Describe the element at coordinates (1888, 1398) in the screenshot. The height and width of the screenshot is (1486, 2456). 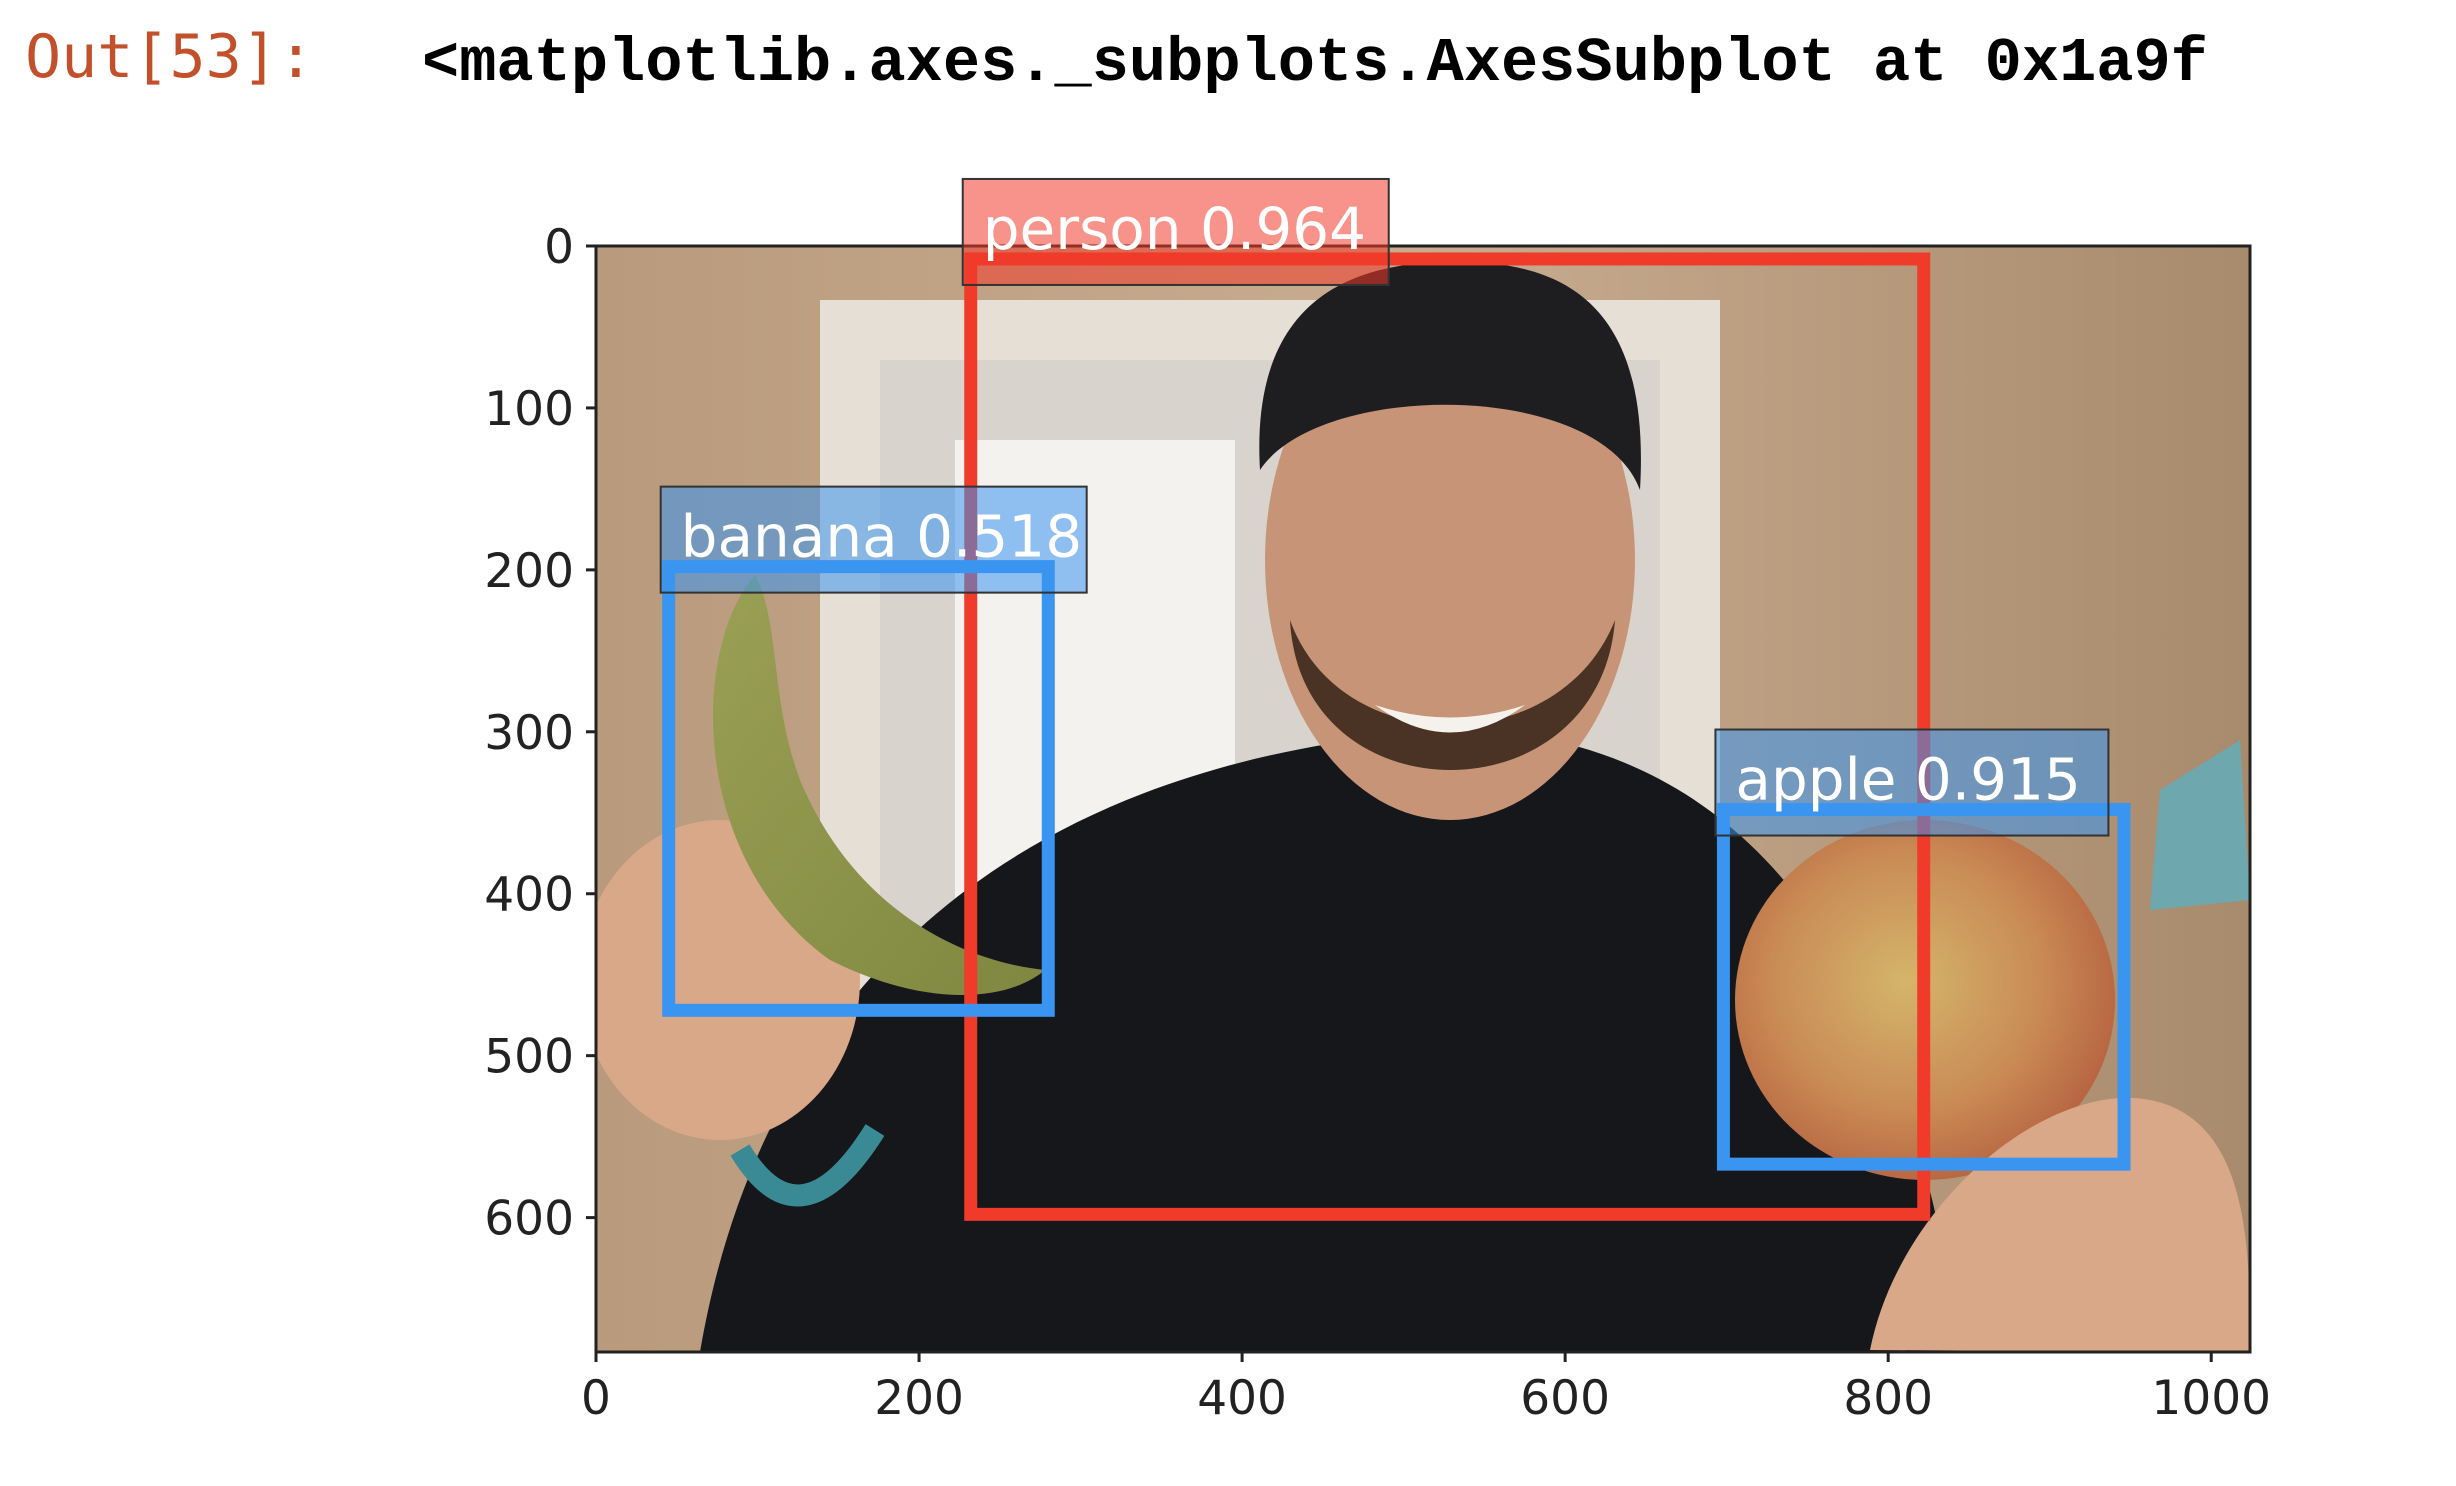
I see `x-tick-label: 800` at that location.